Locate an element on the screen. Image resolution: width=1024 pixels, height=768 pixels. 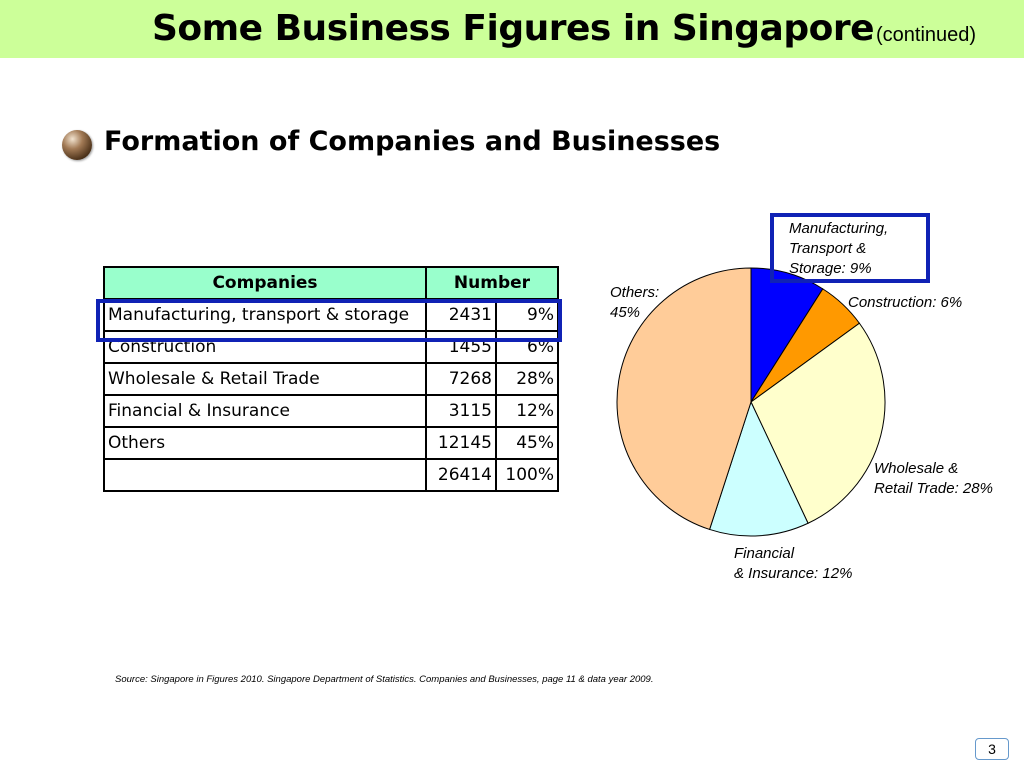
page-title: Some Business Figures in Singapore is located at coordinates (513, 28).